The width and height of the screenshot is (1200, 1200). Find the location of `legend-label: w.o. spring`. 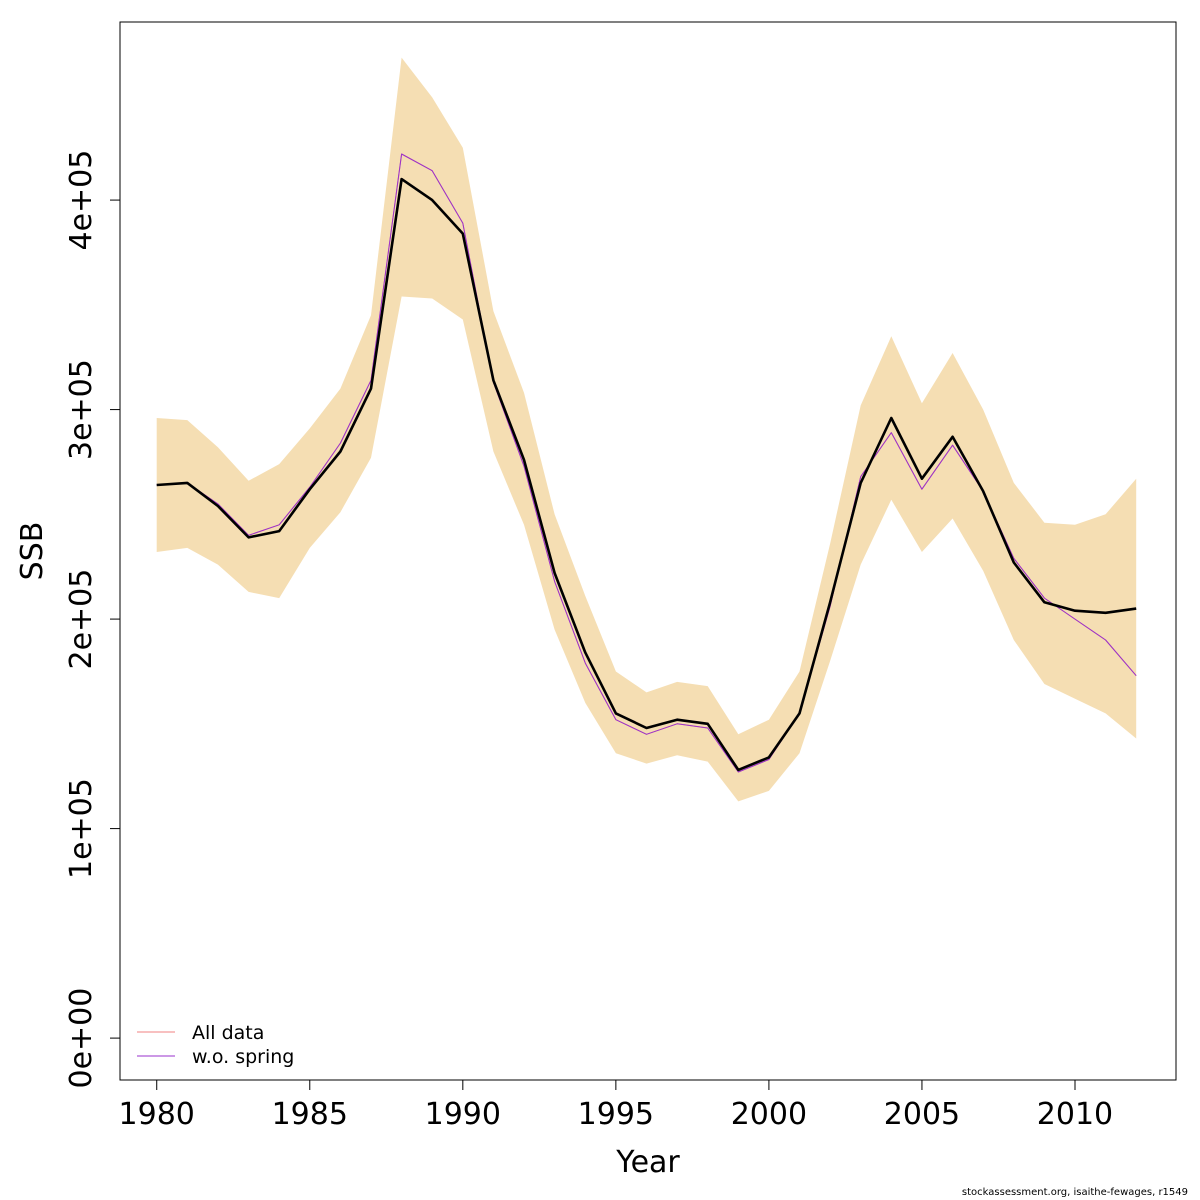

legend-label: w.o. spring is located at coordinates (243, 1057).